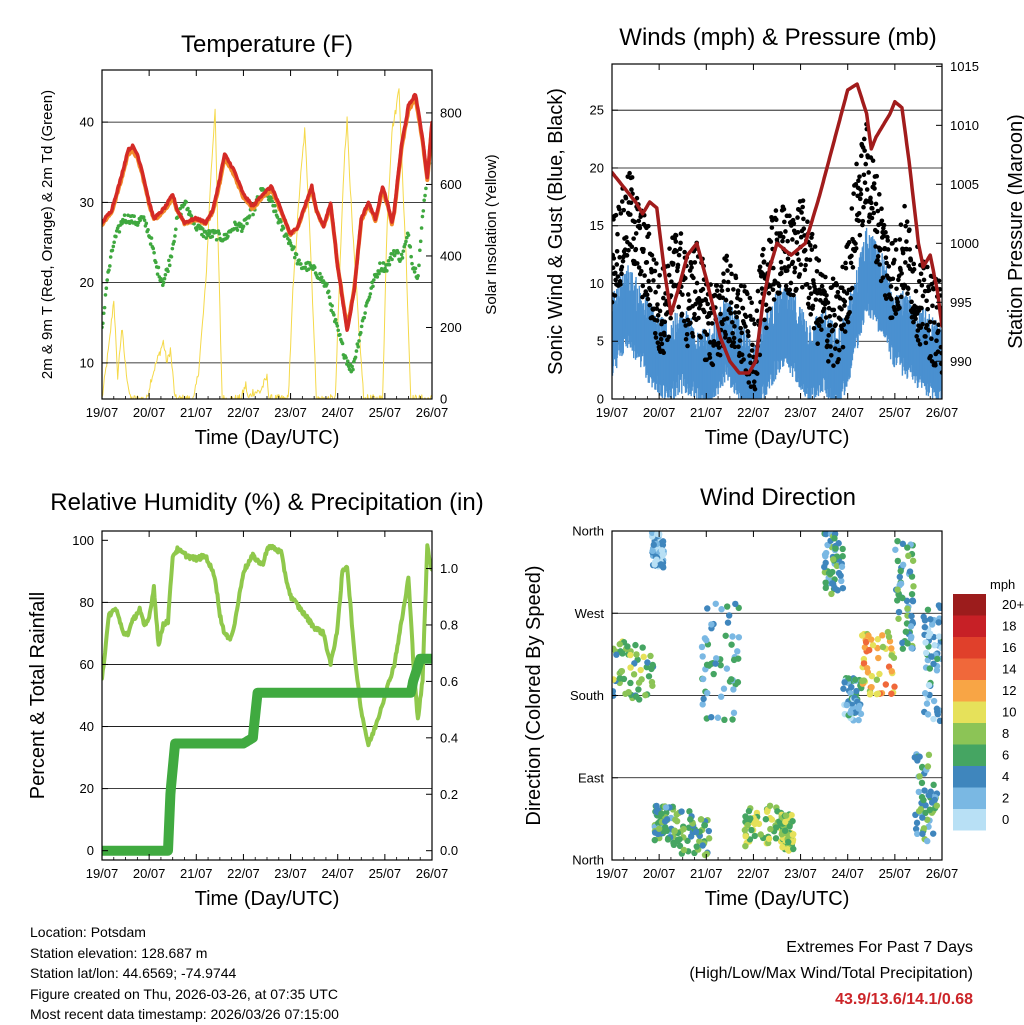 Image resolution: width=1024 pixels, height=1025 pixels. Describe the element at coordinates (149, 873) in the screenshot. I see `humidity-xtick-label: 20/07` at that location.